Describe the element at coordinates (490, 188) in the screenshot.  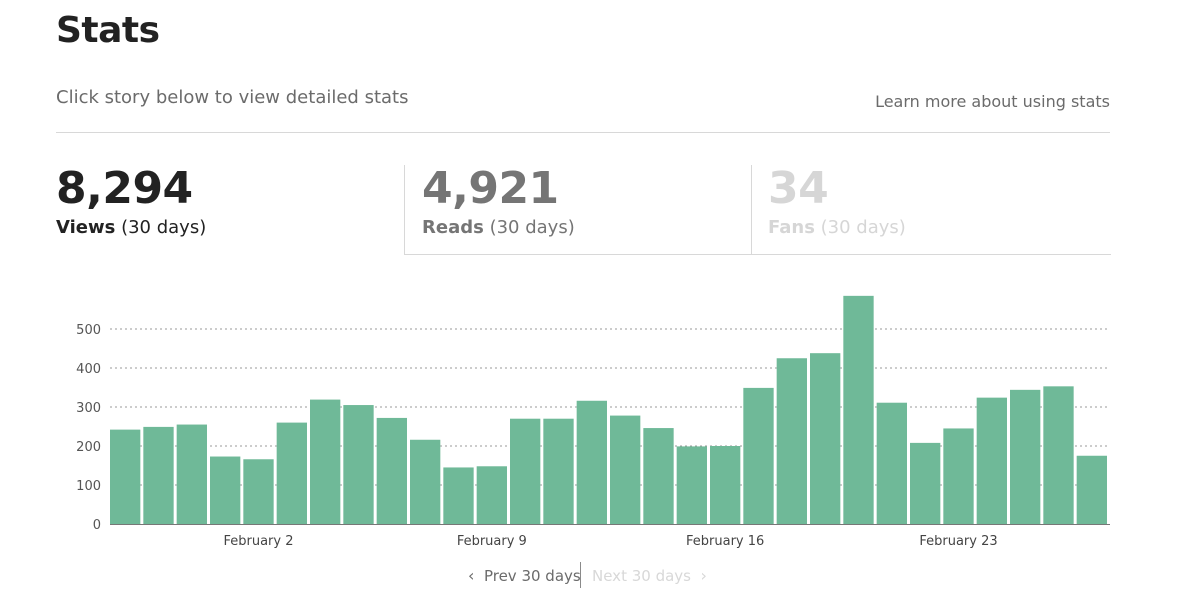
I see `reads-count: 4,921` at that location.